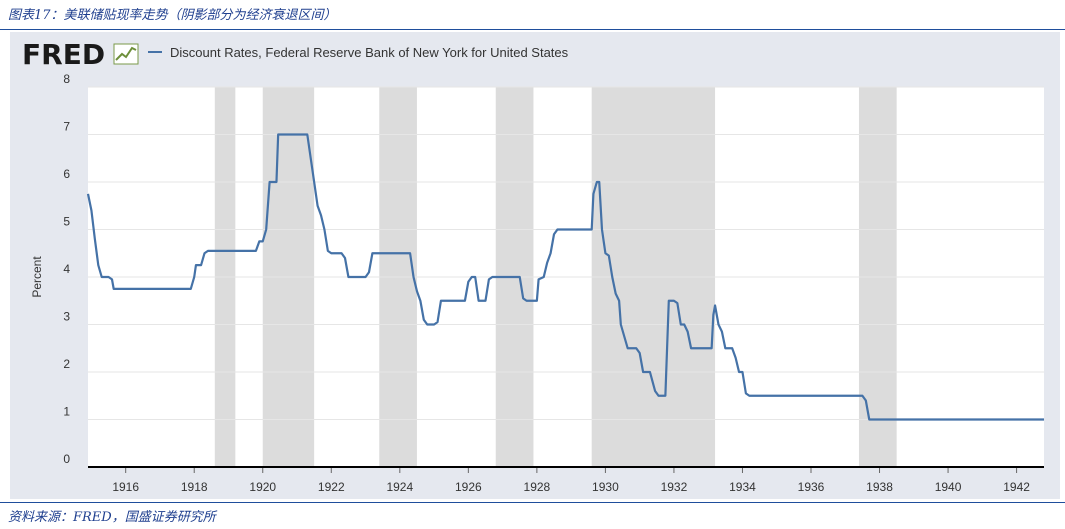 This screenshot has height=529, width=1065. Describe the element at coordinates (37, 277) in the screenshot. I see `y-axis-title: Percent` at that location.